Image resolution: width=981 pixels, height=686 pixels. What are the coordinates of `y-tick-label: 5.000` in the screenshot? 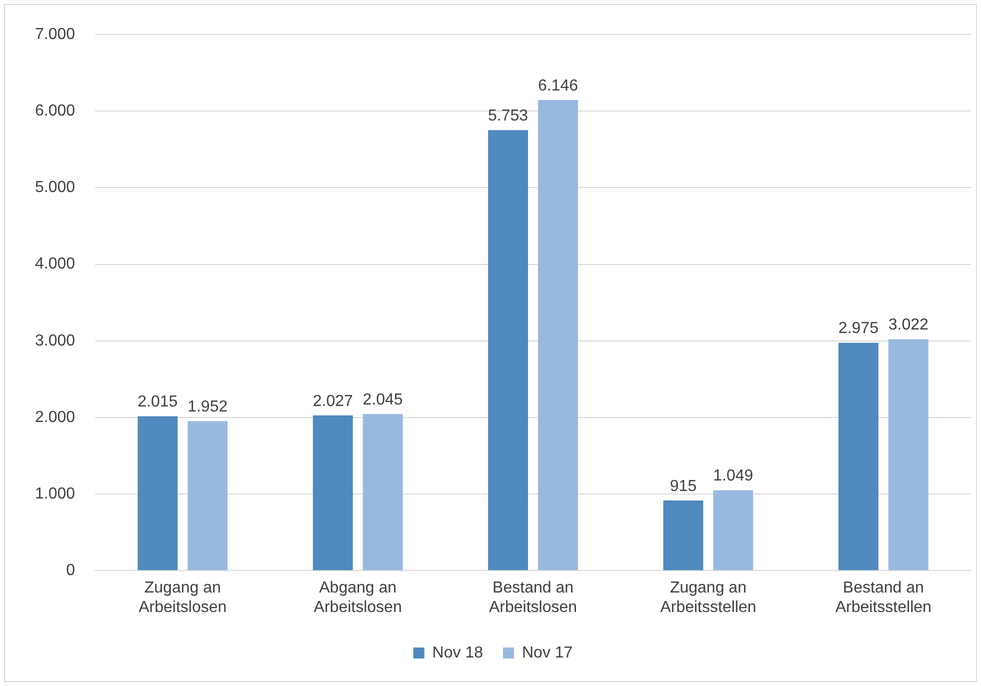 It's located at (55, 187).